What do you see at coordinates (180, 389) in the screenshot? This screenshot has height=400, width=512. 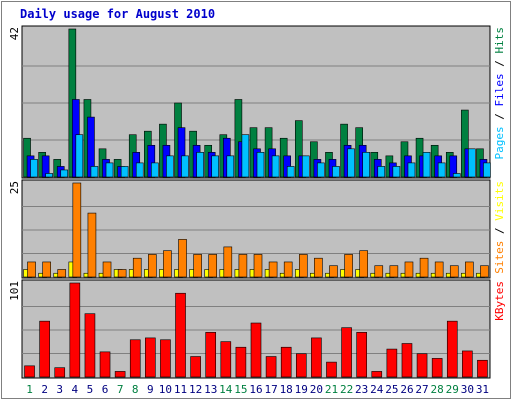 I see `x-tick-label-day-11: 11` at bounding box center [180, 389].